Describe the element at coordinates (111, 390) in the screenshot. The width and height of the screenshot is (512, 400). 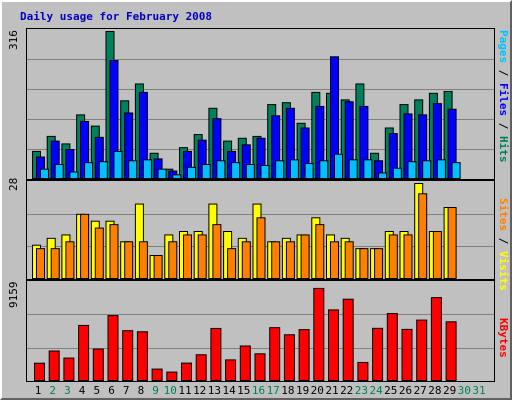
I see `day-label-6: 6` at that location.